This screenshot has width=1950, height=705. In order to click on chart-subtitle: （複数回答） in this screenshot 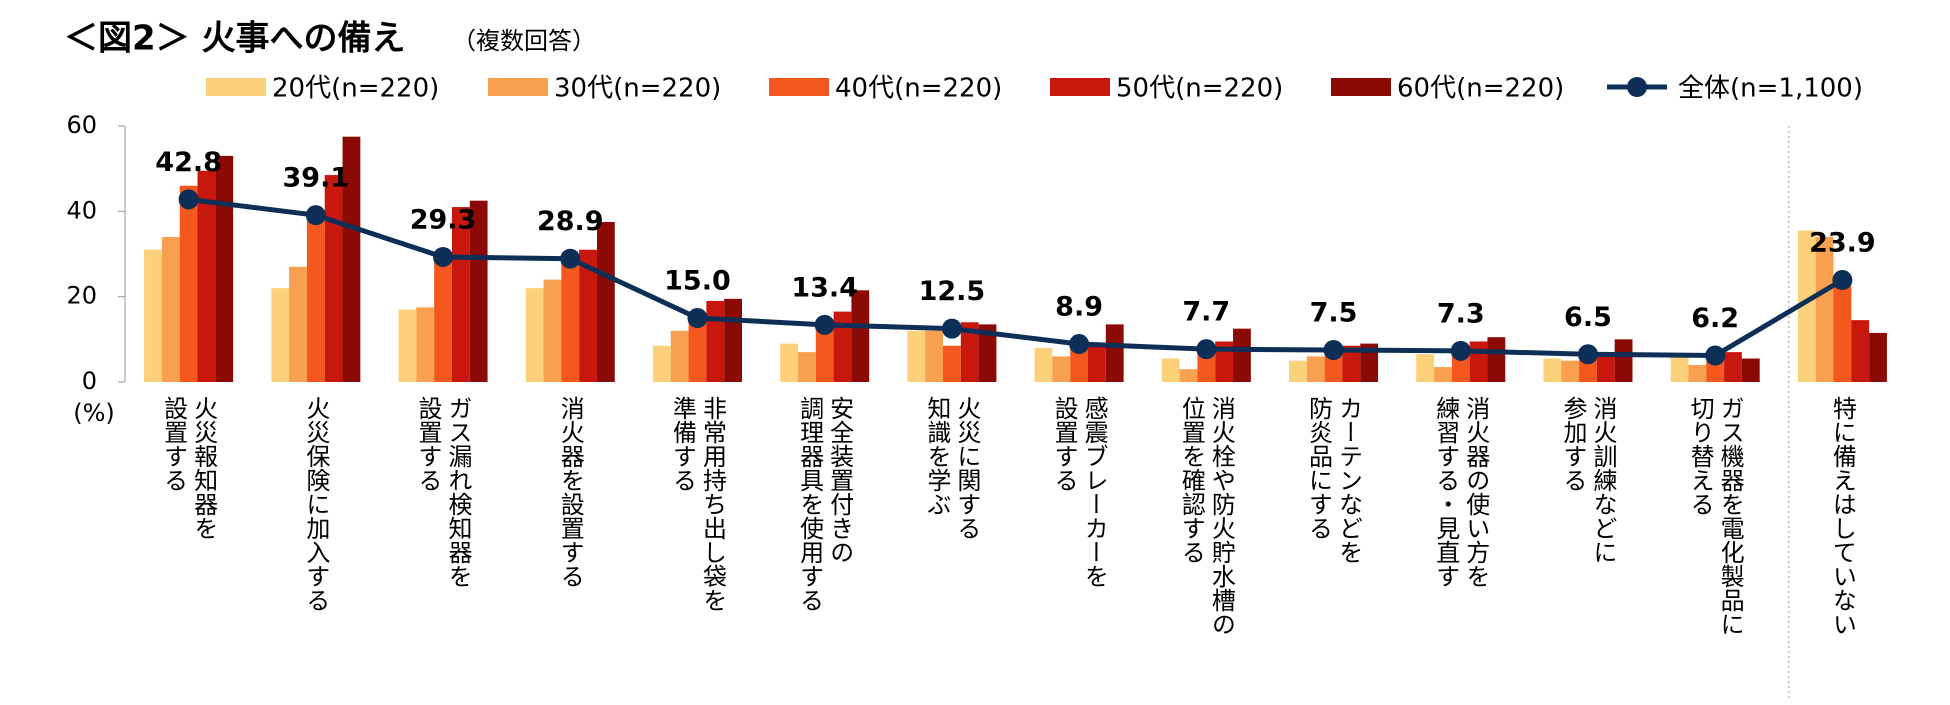, I will do `click(524, 41)`.